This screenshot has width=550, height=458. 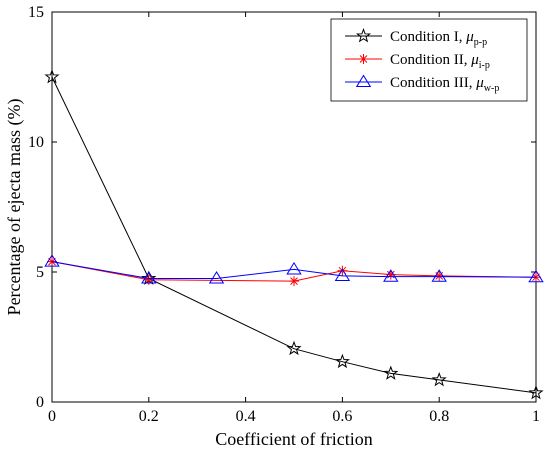 I want to click on x-axis-label: Coefficient of friction, so click(x=294, y=439).